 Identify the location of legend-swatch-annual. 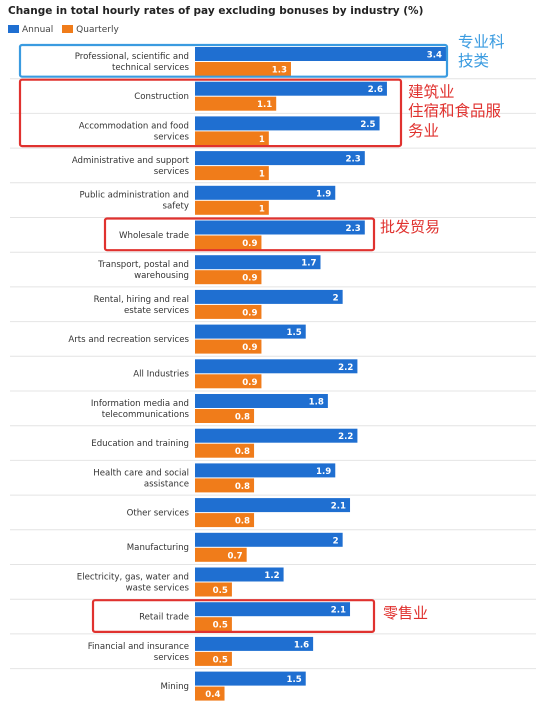
(13, 29).